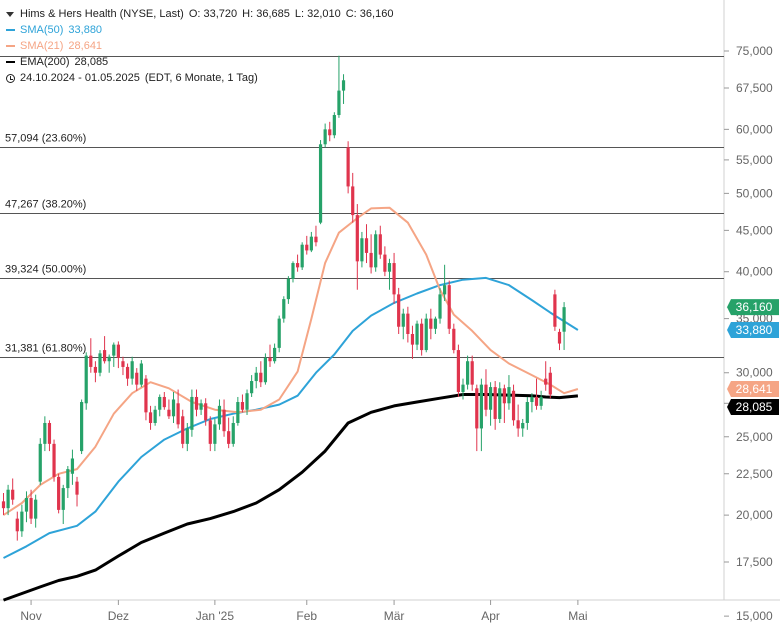  Describe the element at coordinates (754, 373) in the screenshot. I see `price-tick-label: 30,000` at that location.